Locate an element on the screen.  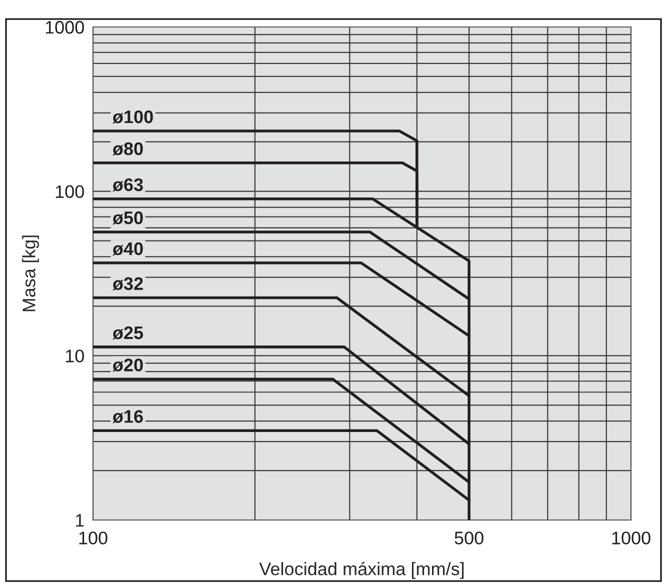
series-label: ø20 is located at coordinates (127, 365).